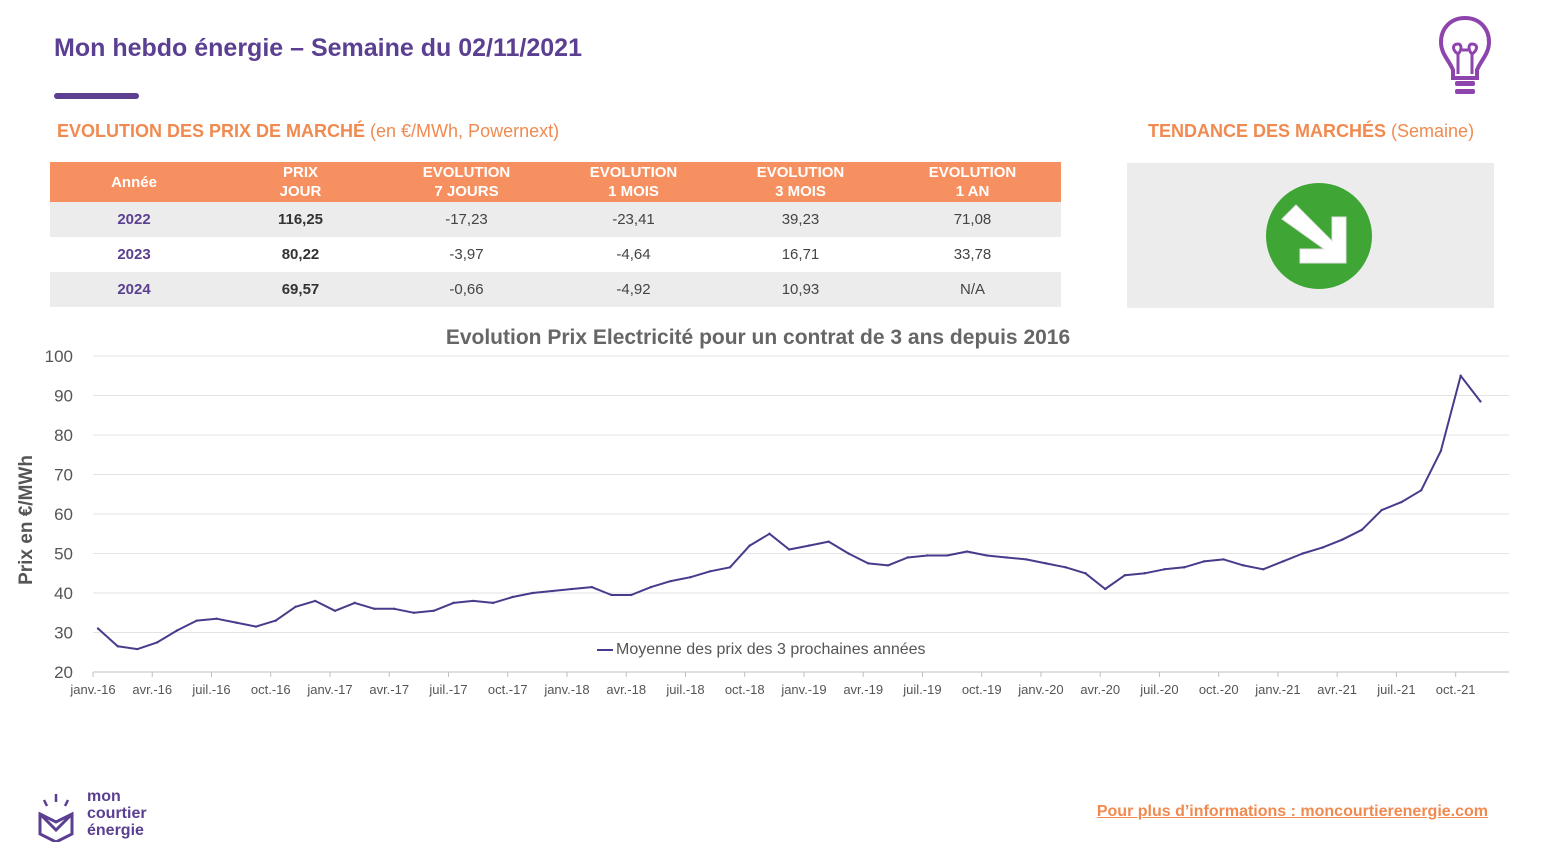 The image size is (1543, 859). I want to click on market-title-bold: EVOLUTION DES PRIX DE MARCHÉ, so click(211, 131).